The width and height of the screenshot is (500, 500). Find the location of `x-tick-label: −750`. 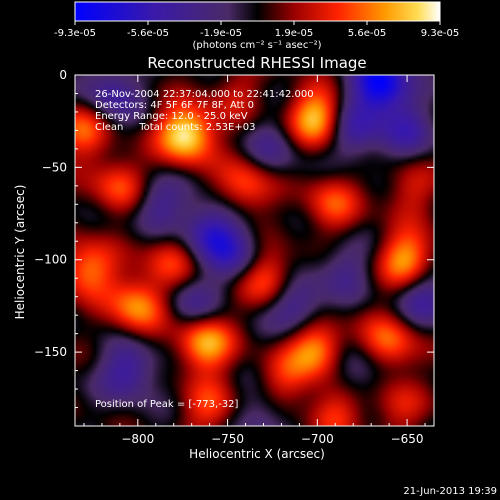

x-tick-label: −750 is located at coordinates (227, 439).